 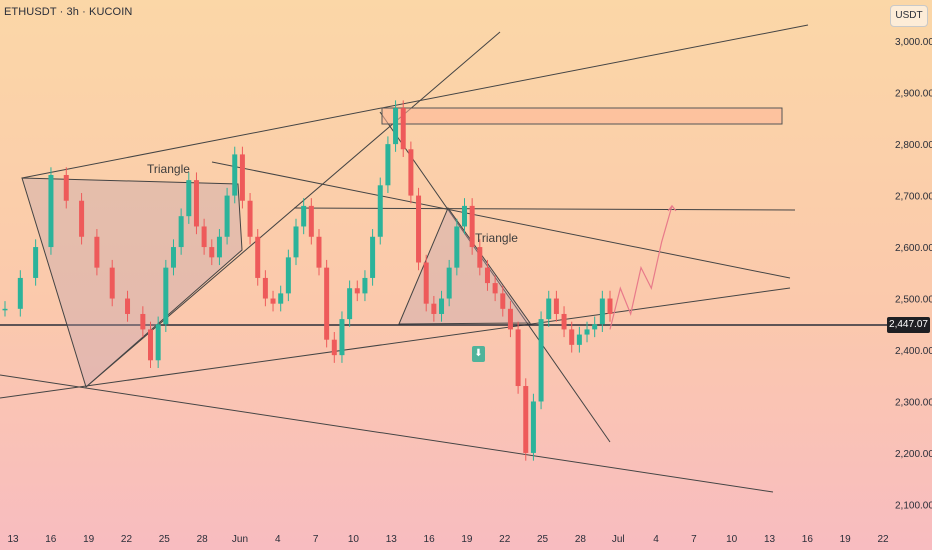 What do you see at coordinates (913, 197) in the screenshot?
I see `y-tick-label: 2,700.00` at bounding box center [913, 197].